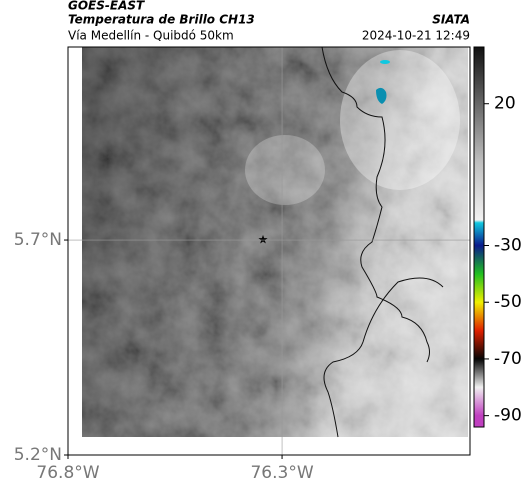  What do you see at coordinates (479, 237) in the screenshot?
I see `colorbar` at bounding box center [479, 237].